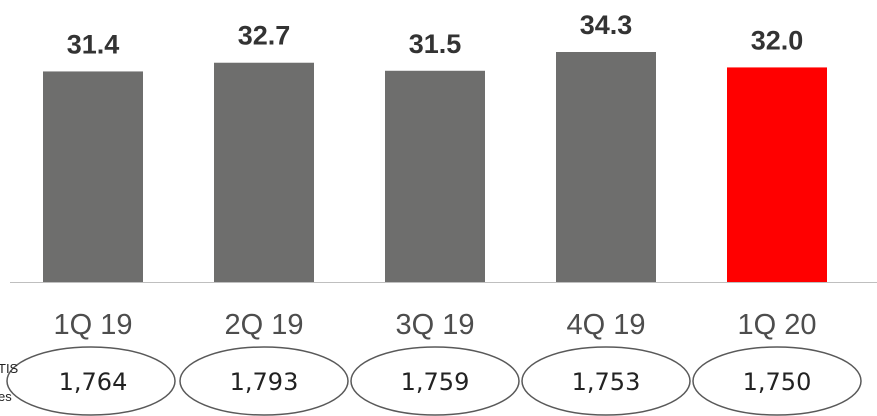 The height and width of the screenshot is (416, 877). I want to click on circled-value: 1,750, so click(777, 382).